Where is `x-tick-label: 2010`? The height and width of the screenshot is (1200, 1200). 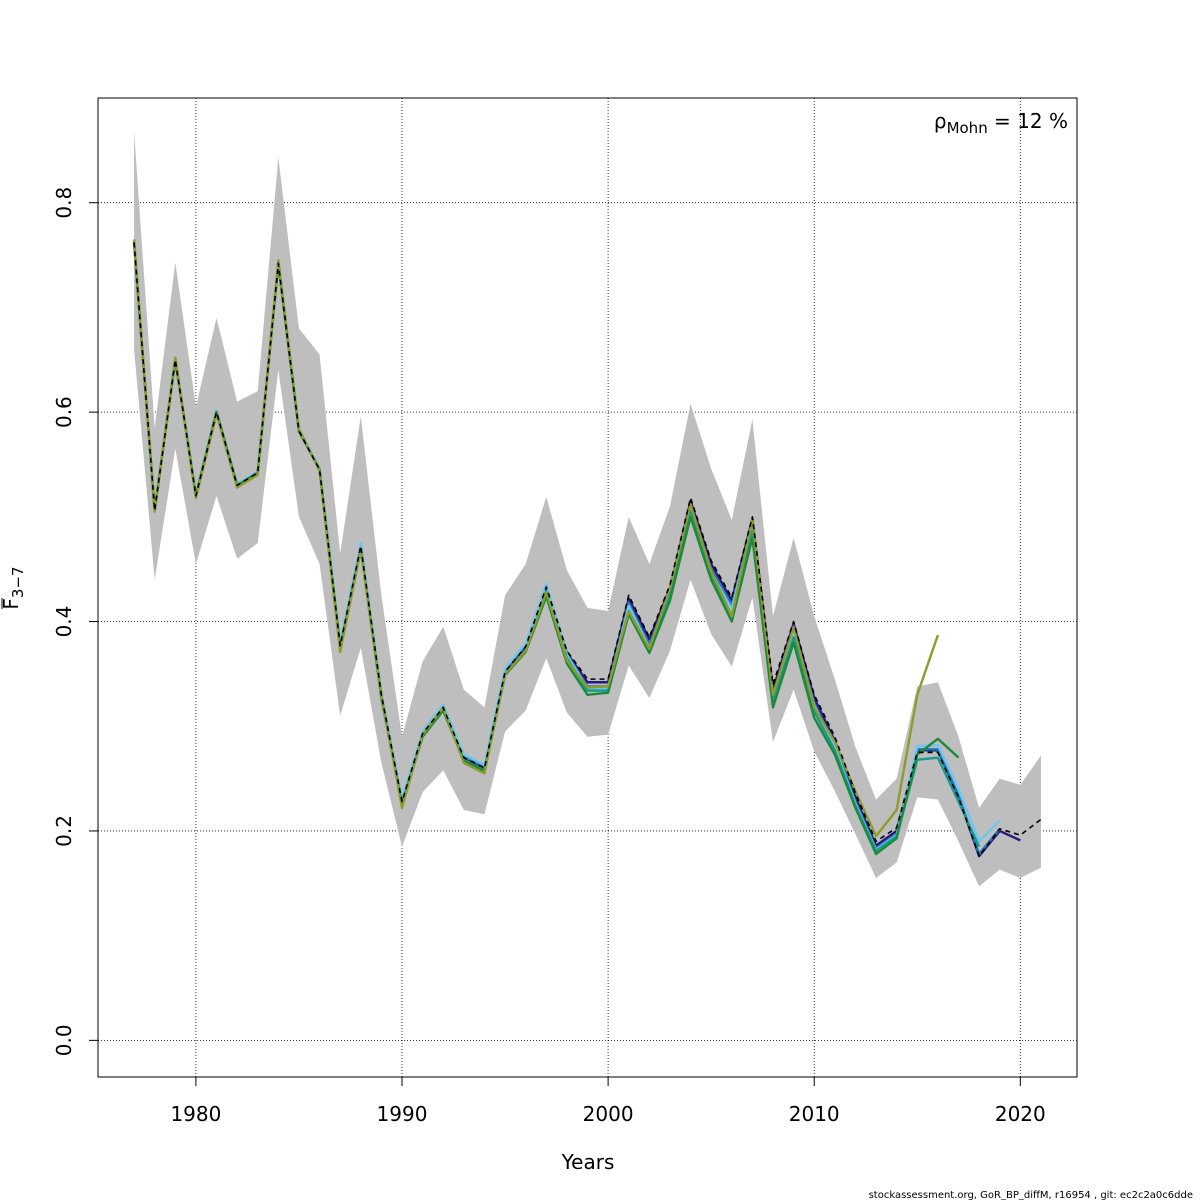 x-tick-label: 2010 is located at coordinates (814, 1114).